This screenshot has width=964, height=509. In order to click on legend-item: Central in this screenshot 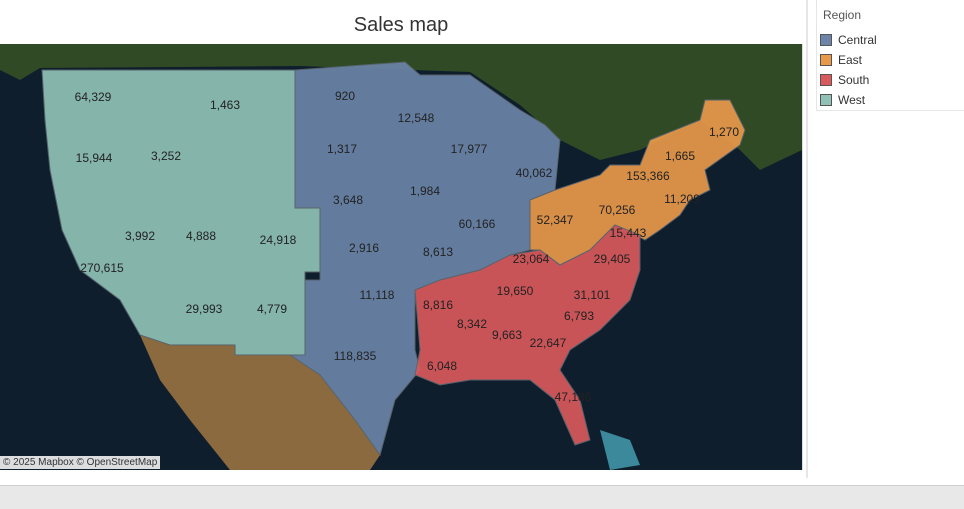, I will do `click(890, 40)`.